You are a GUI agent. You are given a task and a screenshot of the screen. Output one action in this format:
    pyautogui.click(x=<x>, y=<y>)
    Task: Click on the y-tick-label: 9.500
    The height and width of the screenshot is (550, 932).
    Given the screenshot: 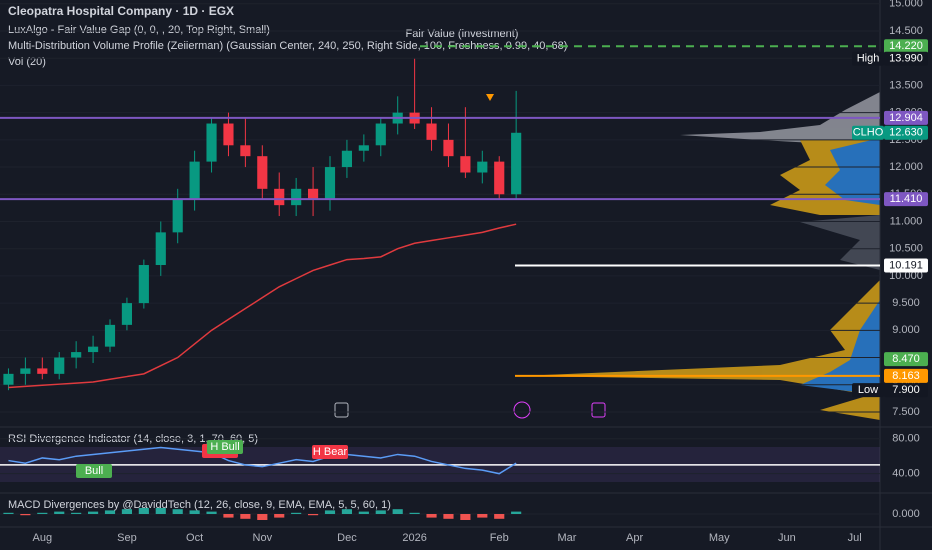 What is the action you would take?
    pyautogui.click(x=906, y=303)
    